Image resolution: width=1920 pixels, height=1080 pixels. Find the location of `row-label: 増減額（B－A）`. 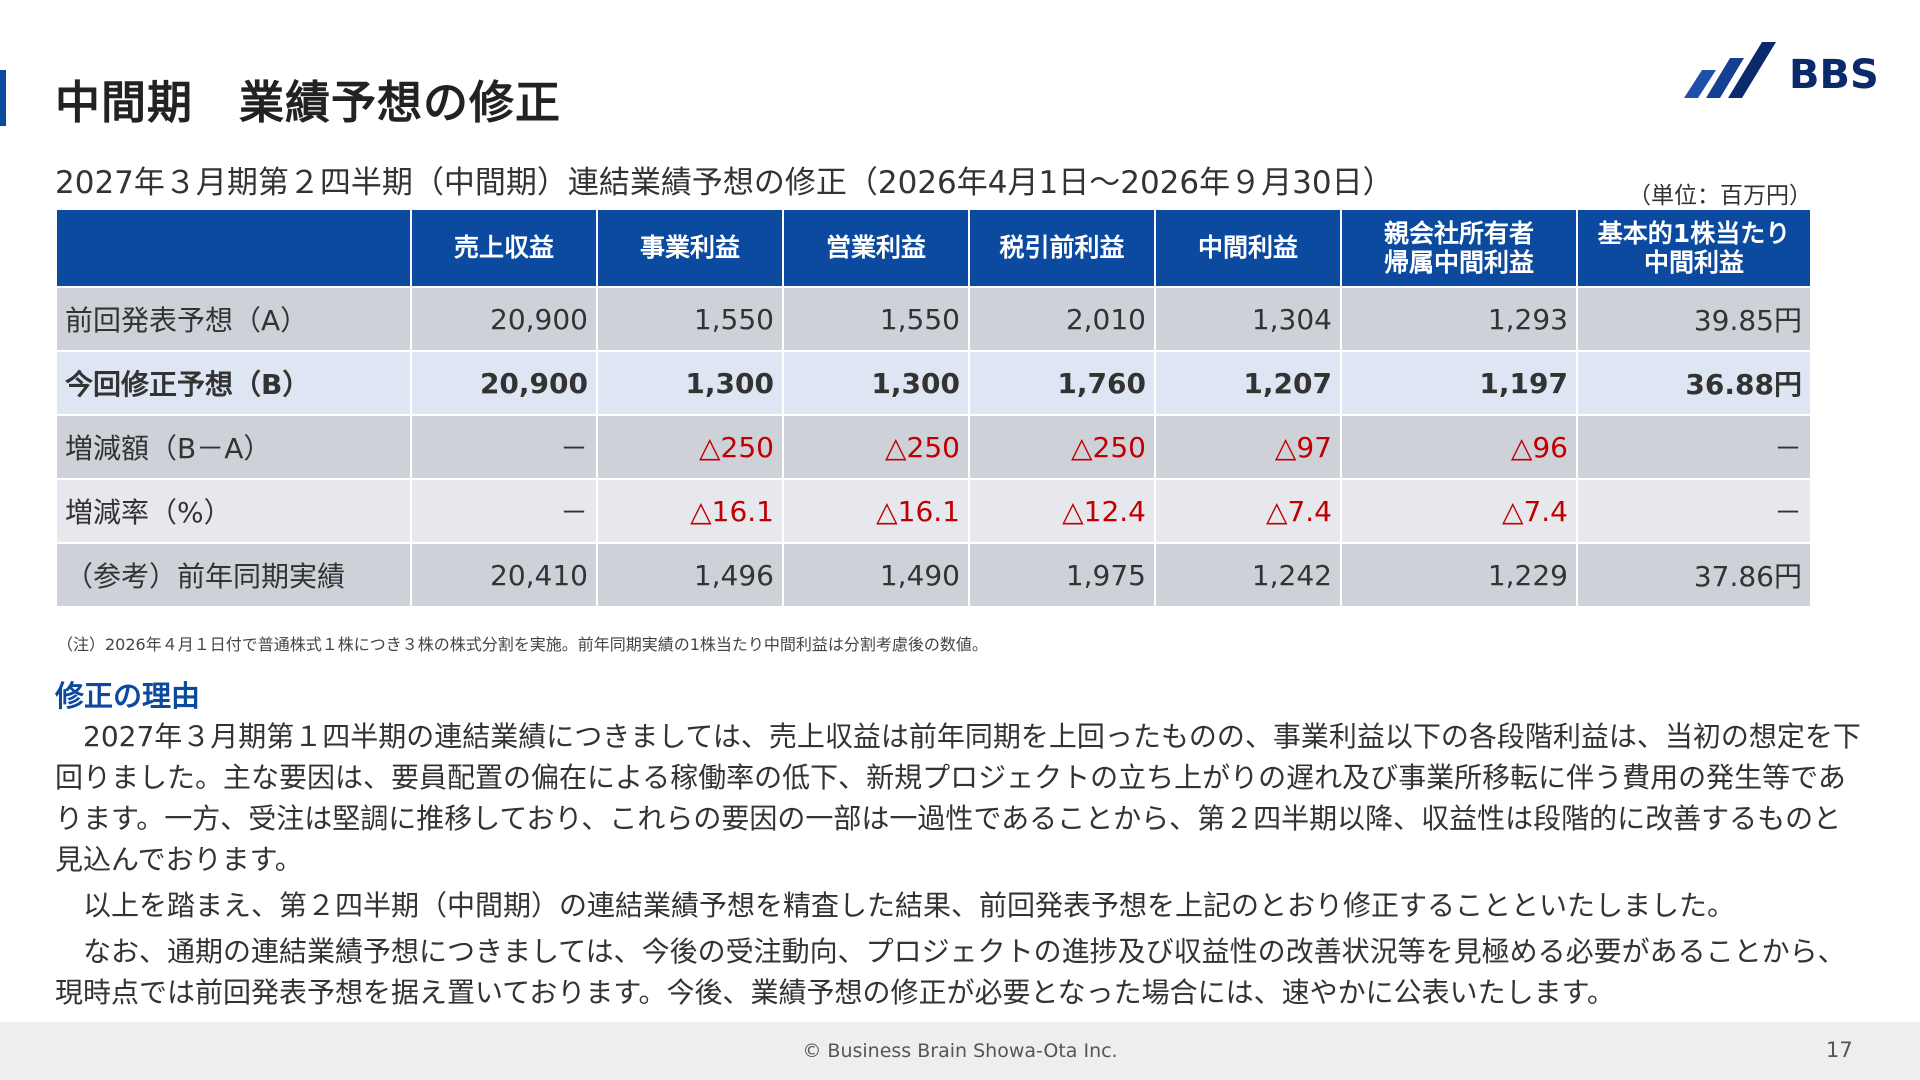

row-label: 増減額（B－A） is located at coordinates (233, 447).